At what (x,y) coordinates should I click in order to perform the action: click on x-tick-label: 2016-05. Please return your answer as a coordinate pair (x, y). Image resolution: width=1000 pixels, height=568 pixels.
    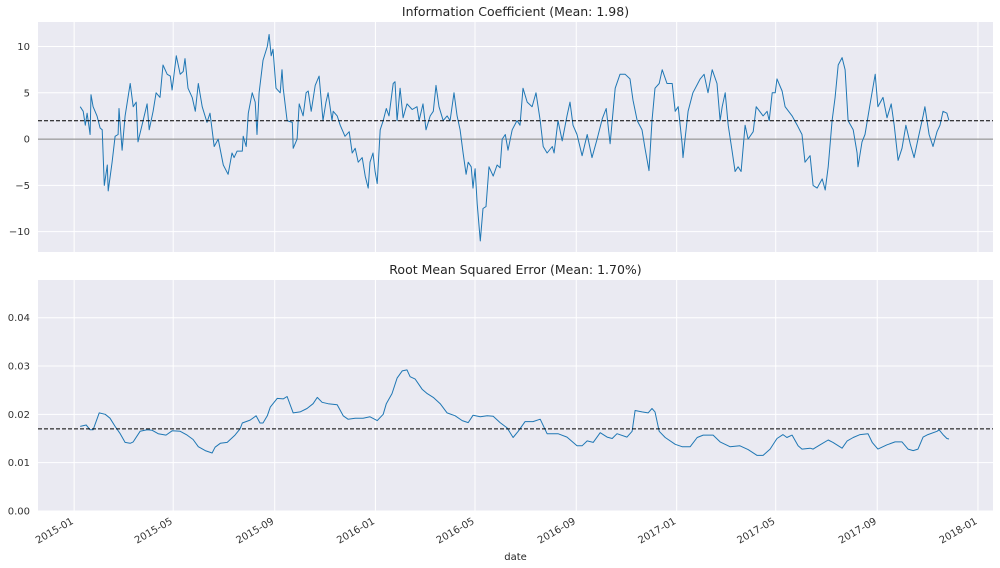
    Looking at the image, I should click on (456, 531).